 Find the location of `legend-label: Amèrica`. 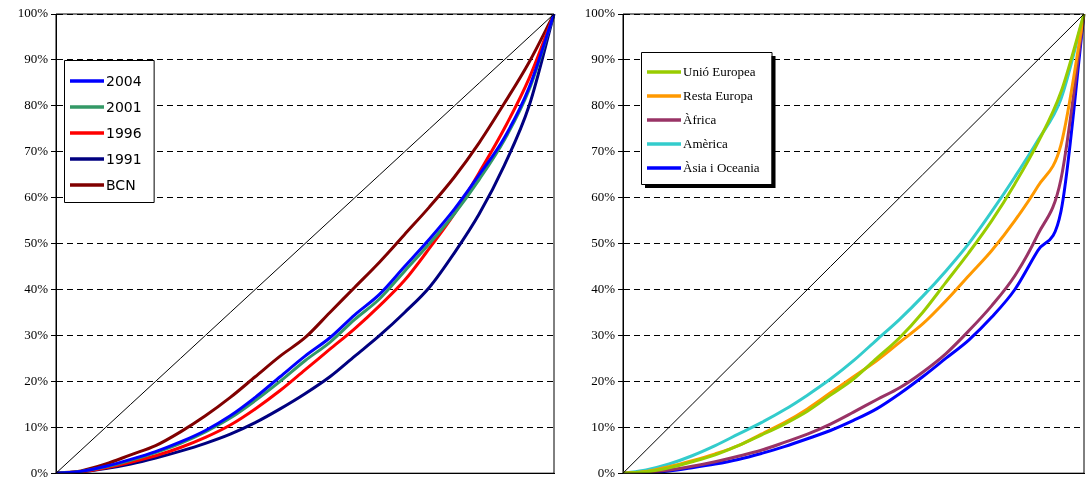

legend-label: Amèrica is located at coordinates (705, 144).